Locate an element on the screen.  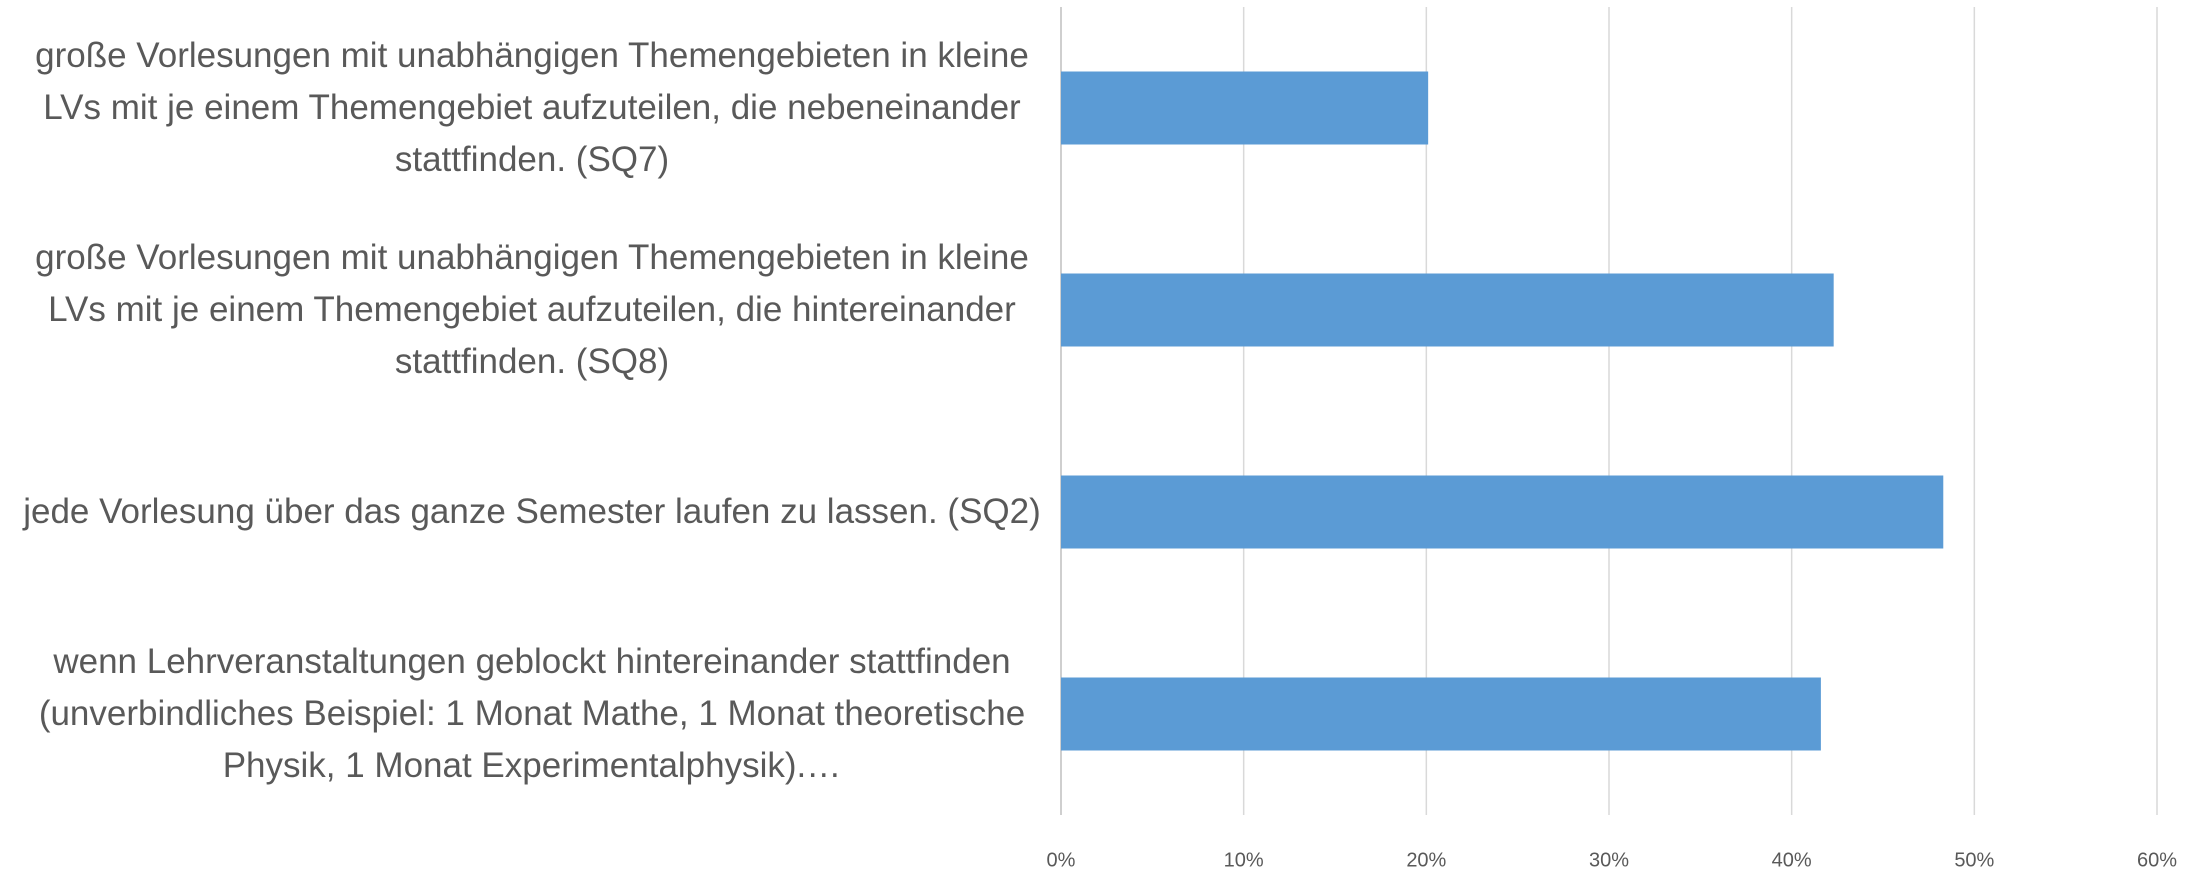
x-tick-label: 40% is located at coordinates (1792, 860).